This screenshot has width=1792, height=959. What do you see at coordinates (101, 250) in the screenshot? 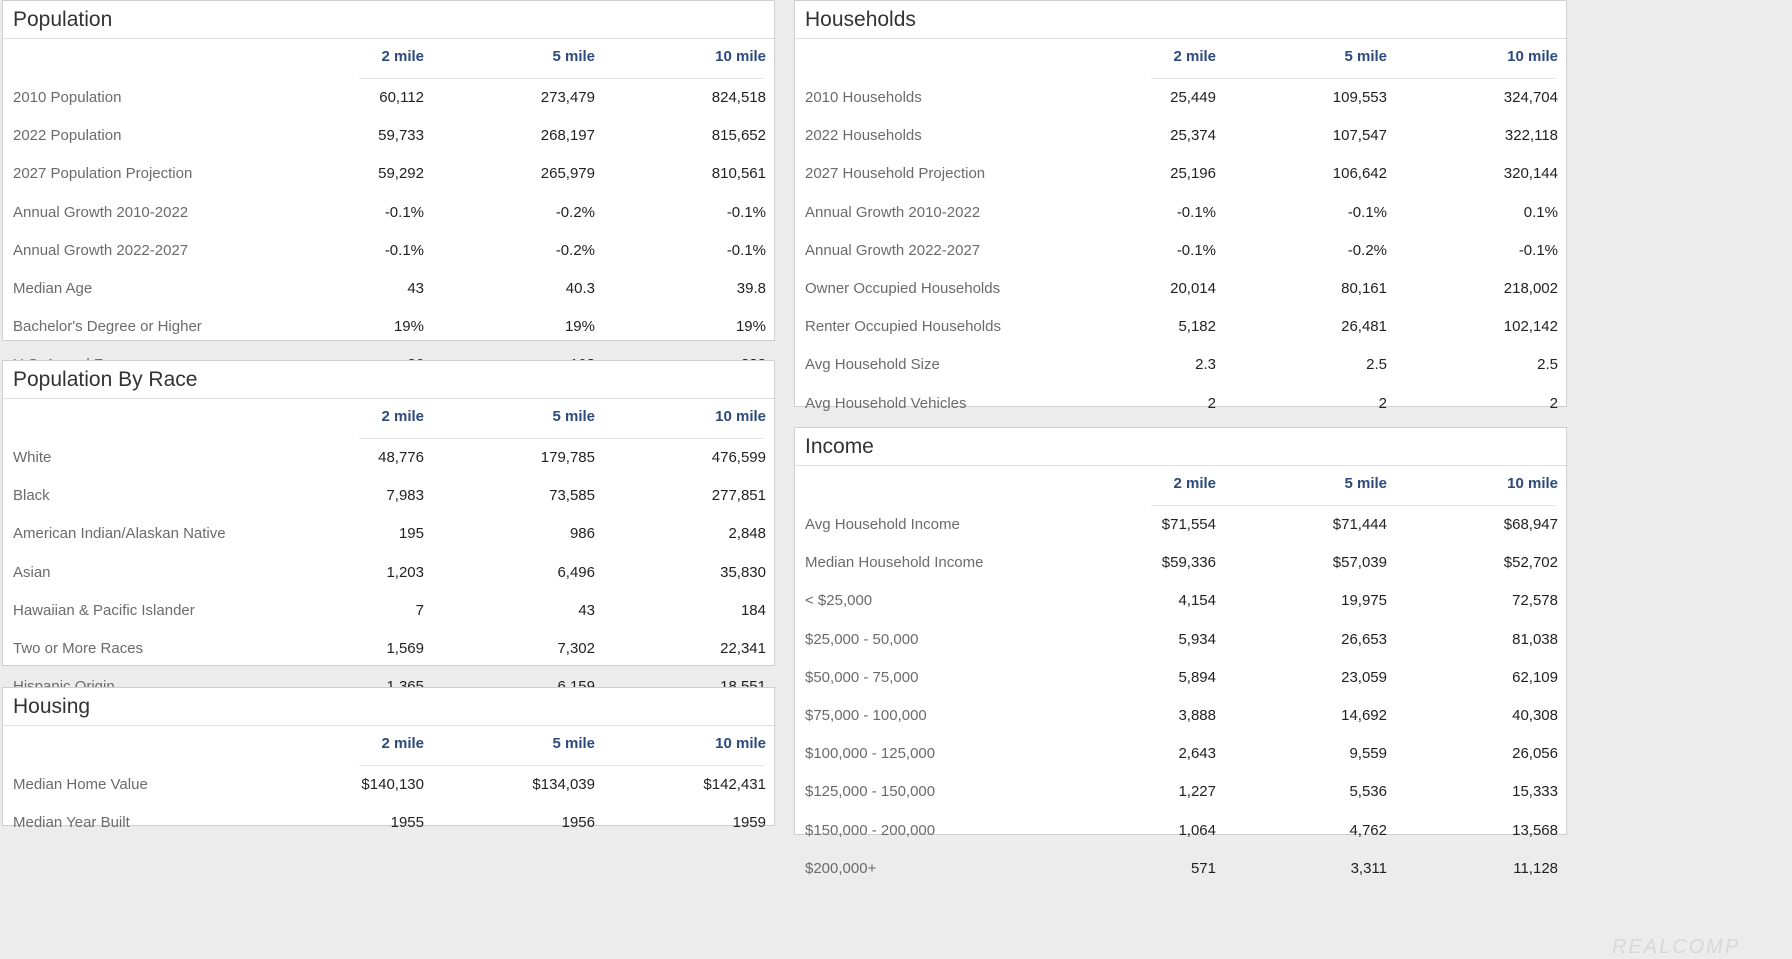
I see `row-label: Annual Growth 2022-2027` at bounding box center [101, 250].